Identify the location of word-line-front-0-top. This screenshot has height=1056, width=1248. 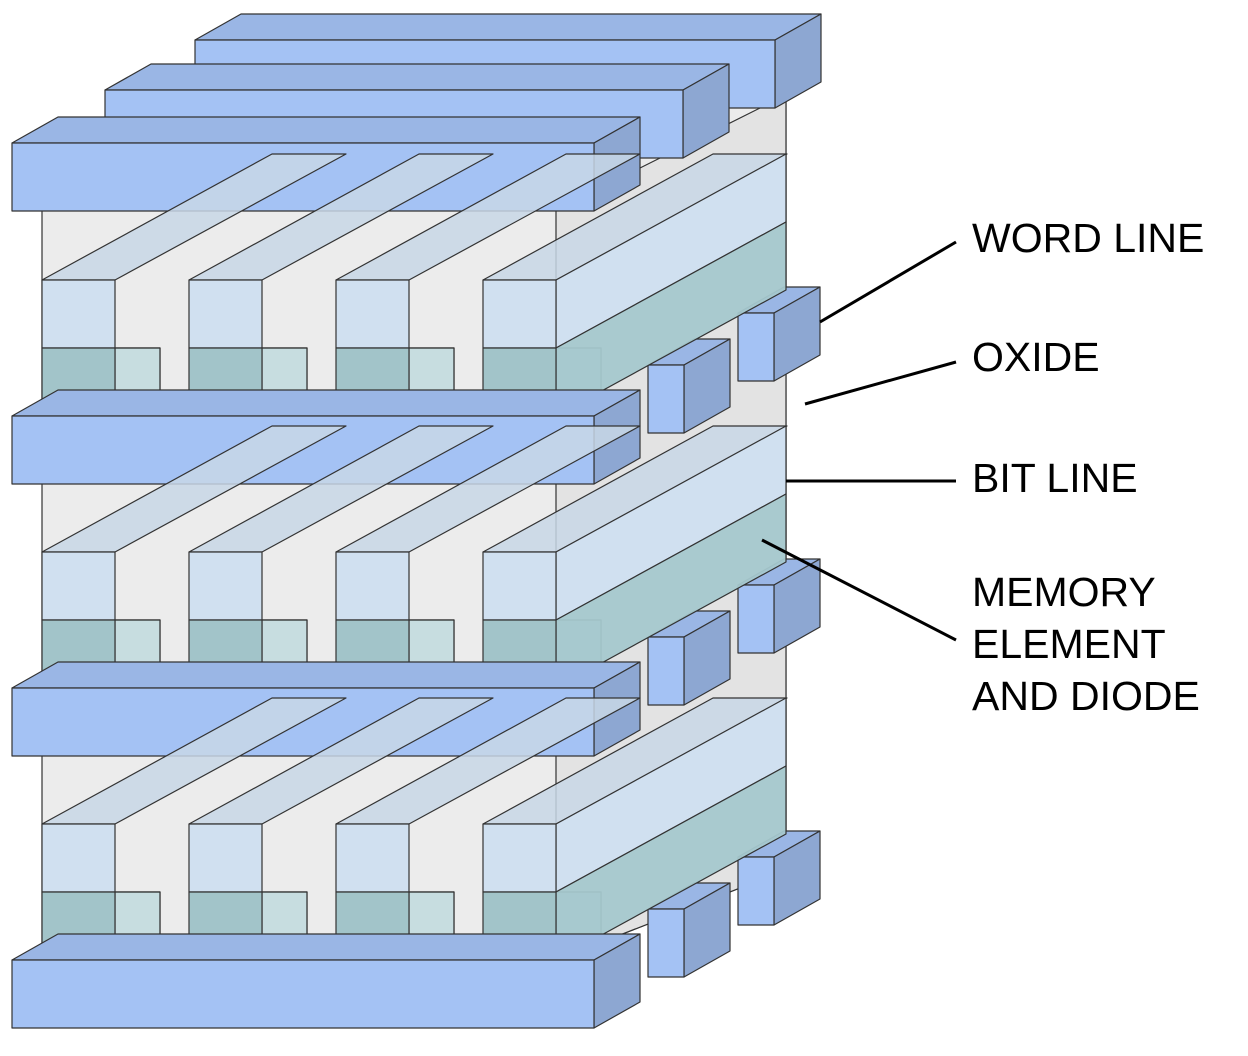
(326, 403).